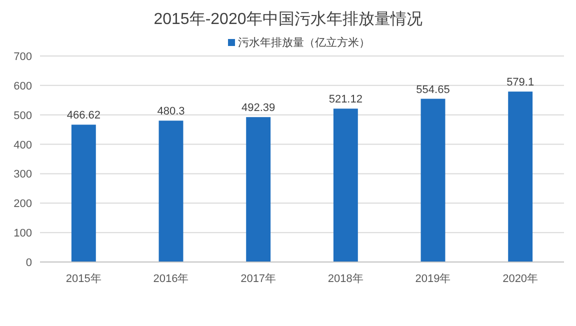 The width and height of the screenshot is (576, 326). What do you see at coordinates (23, 204) in the screenshot?
I see `y-tick-label: 200` at bounding box center [23, 204].